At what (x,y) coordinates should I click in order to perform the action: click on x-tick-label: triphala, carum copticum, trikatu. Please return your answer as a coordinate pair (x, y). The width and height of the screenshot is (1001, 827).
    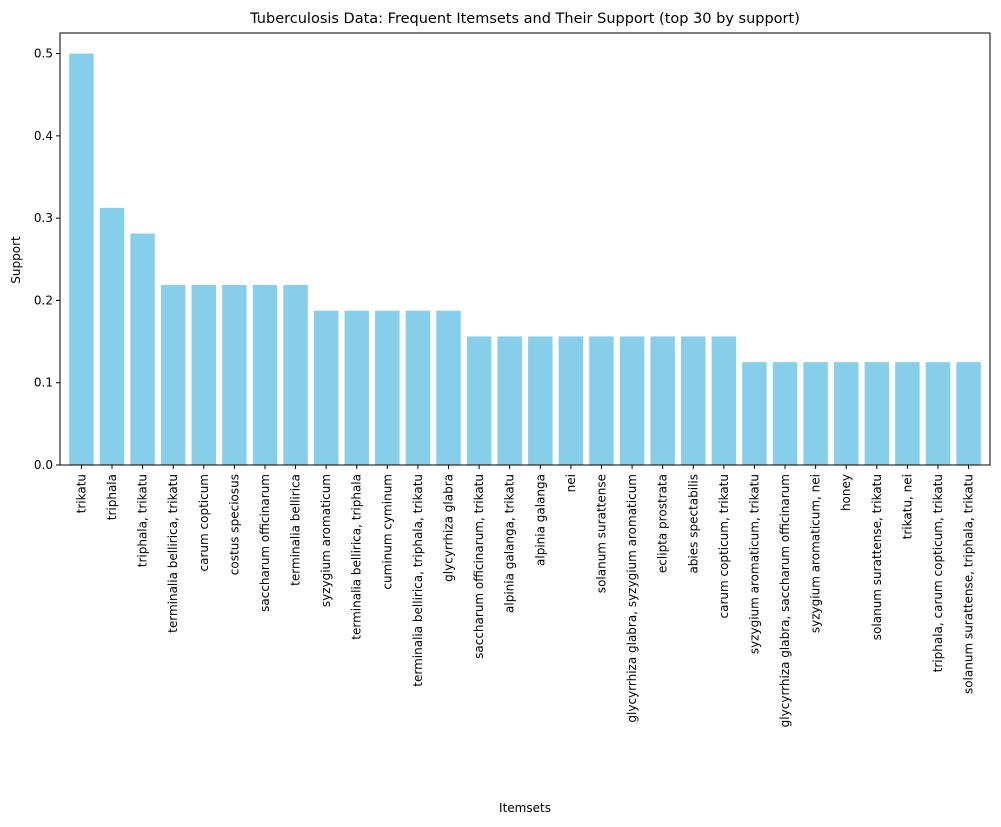
    Looking at the image, I should click on (938, 573).